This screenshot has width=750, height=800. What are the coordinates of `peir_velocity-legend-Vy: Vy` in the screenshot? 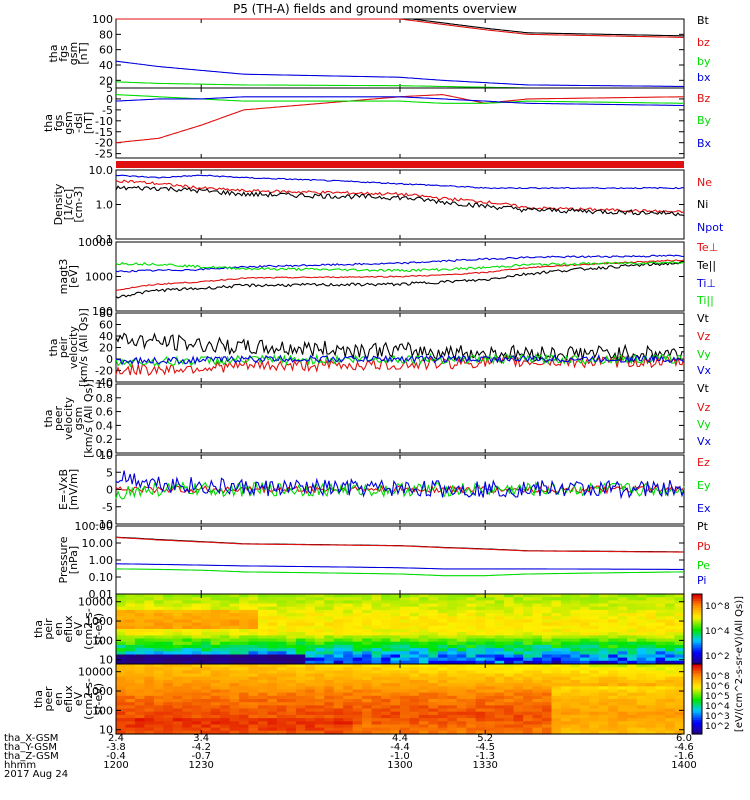 It's located at (704, 354).